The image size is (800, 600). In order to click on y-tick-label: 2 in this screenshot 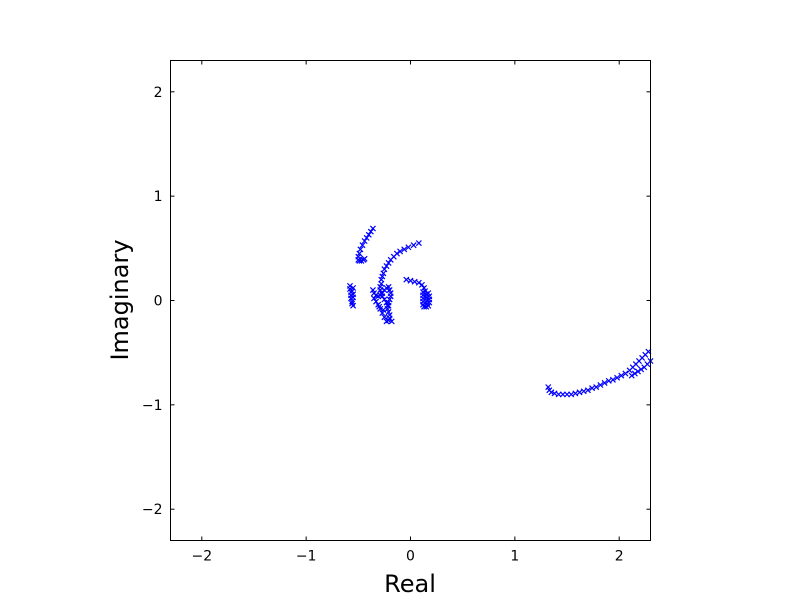, I will do `click(158, 93)`.